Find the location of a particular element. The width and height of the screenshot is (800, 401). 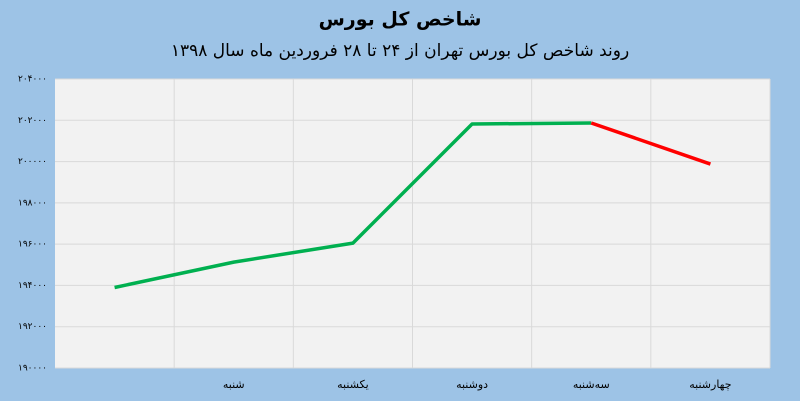

x-tick-label: شنبه is located at coordinates (234, 384).